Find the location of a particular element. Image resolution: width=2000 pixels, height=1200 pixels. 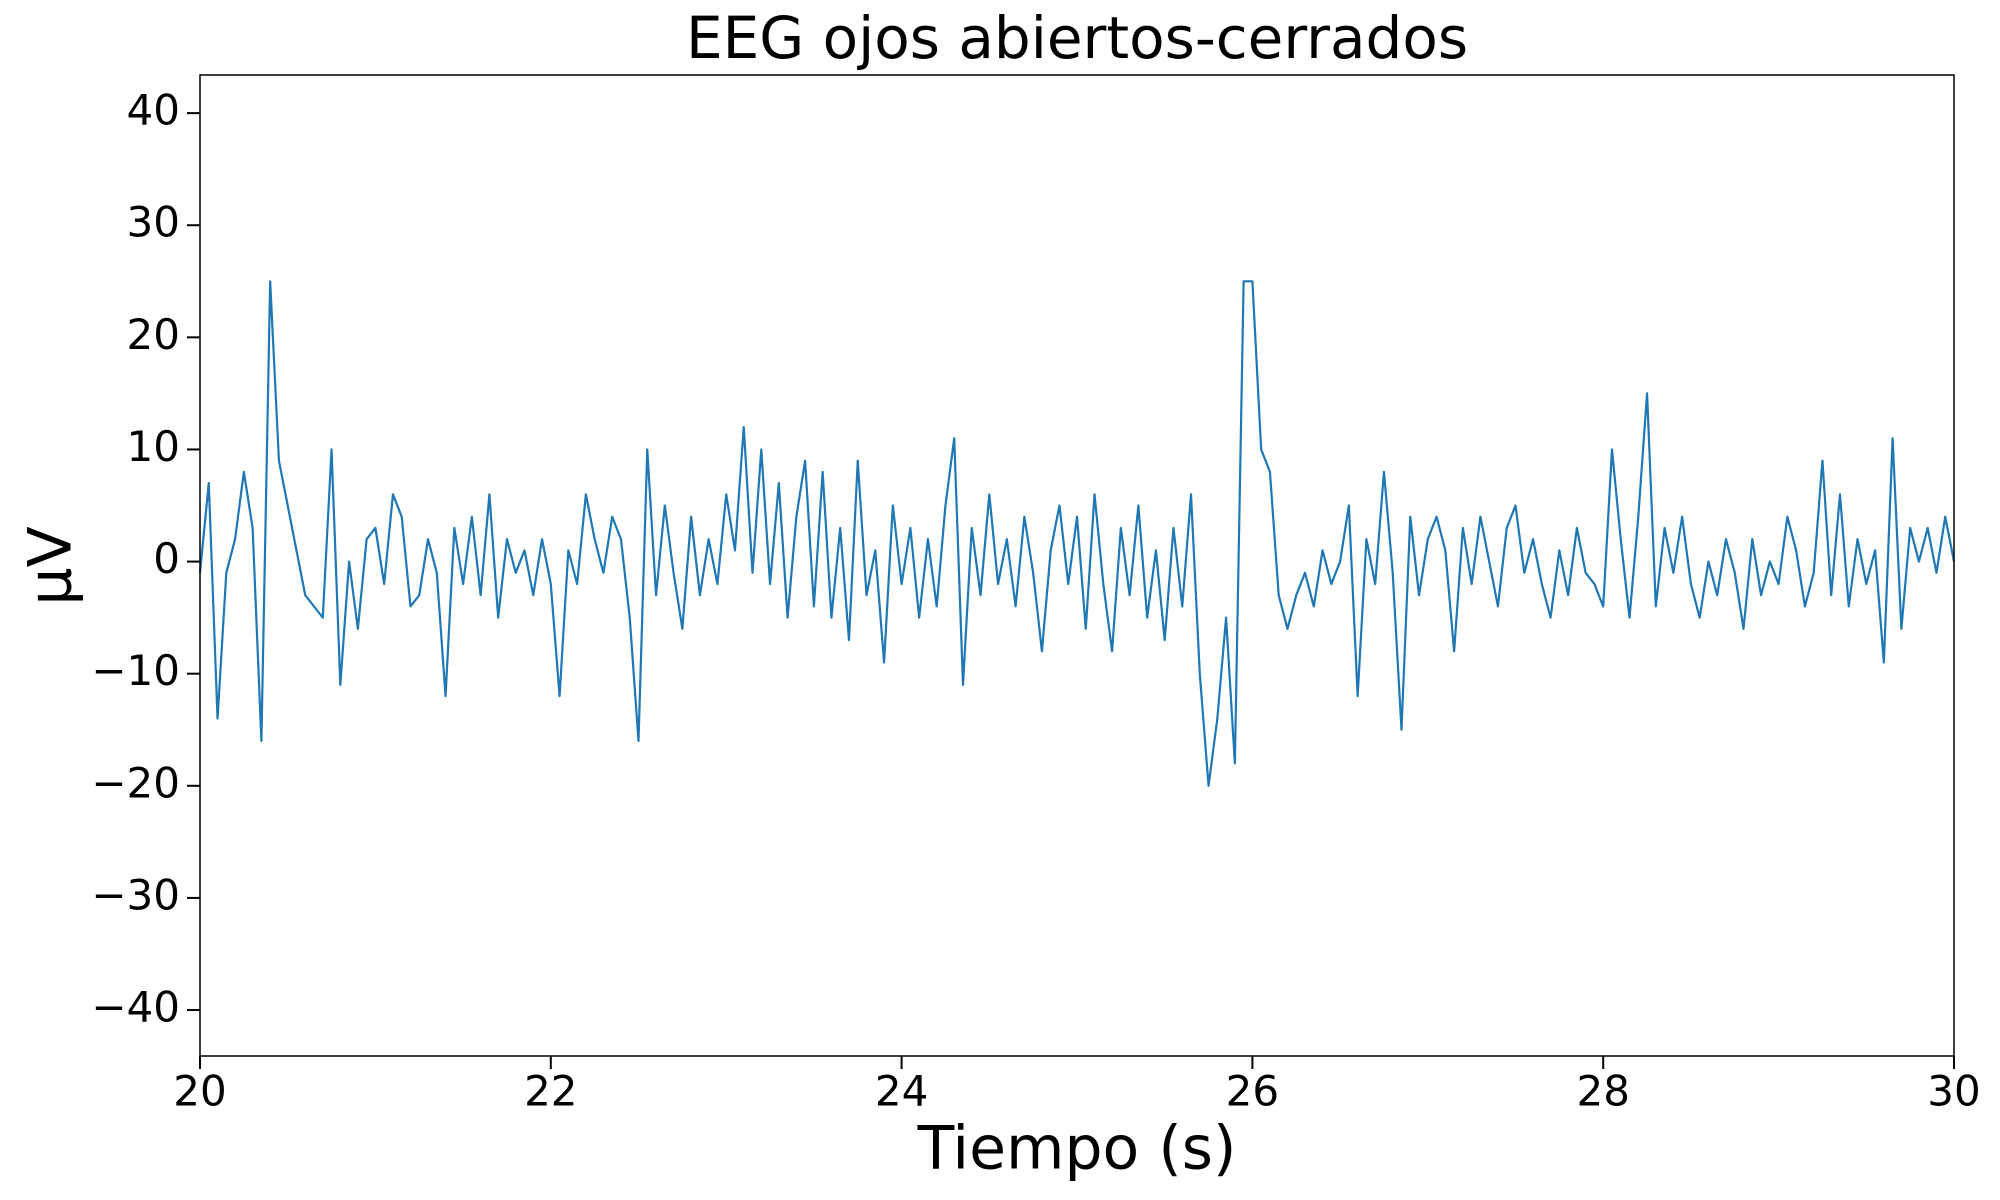

y-axis-label: µV is located at coordinates (51, 565).